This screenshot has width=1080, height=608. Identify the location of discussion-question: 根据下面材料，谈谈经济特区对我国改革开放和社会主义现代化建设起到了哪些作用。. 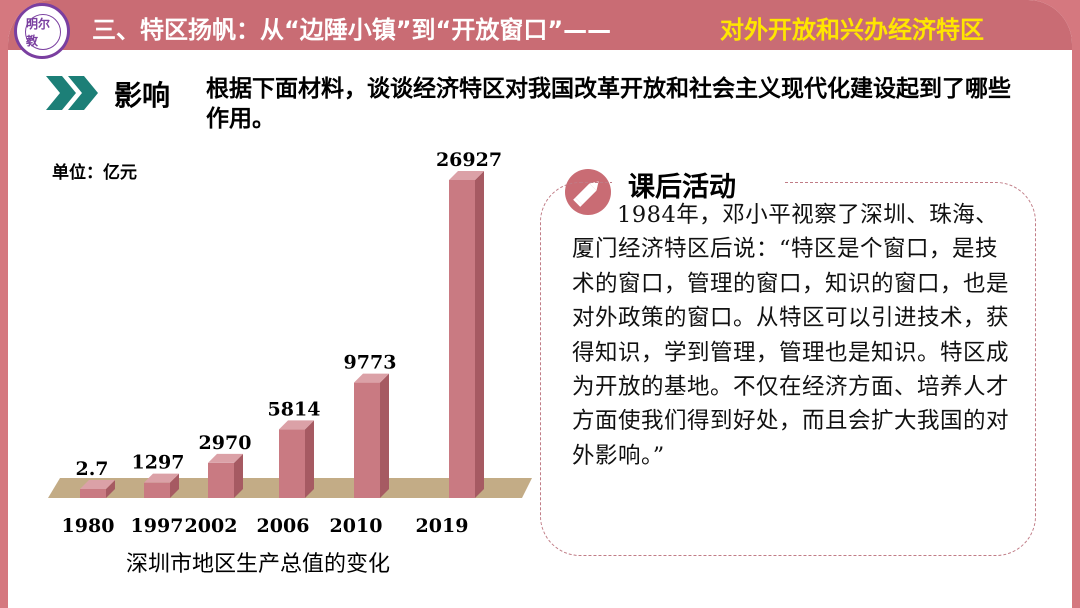
(608, 104).